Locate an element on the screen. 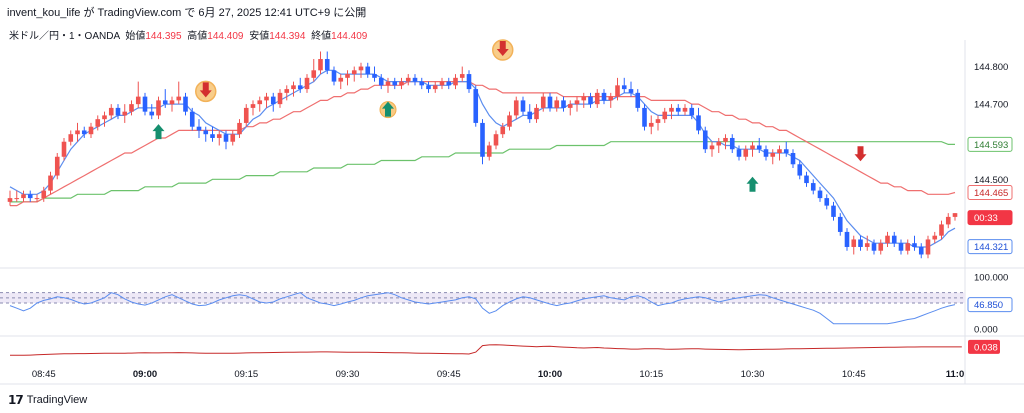 This screenshot has width=1024, height=413. time-tick-label: 10:00 is located at coordinates (550, 374).